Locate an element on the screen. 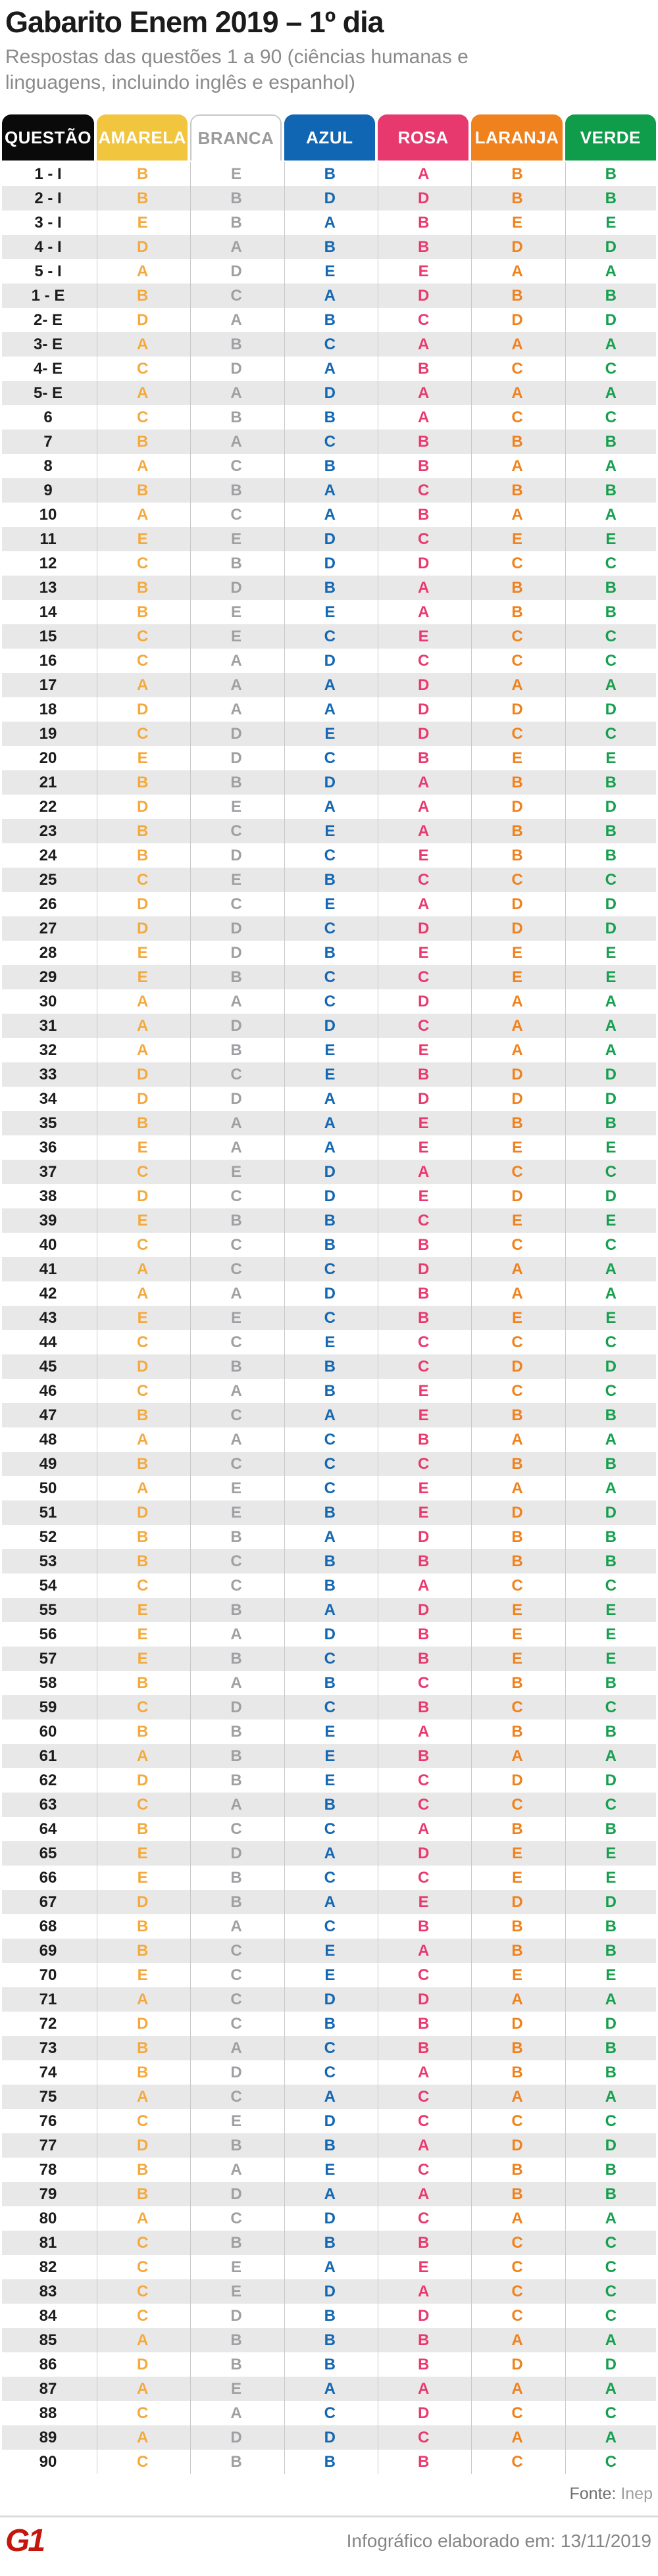 This screenshot has width=658, height=2576. question-cell: 46 is located at coordinates (48, 1390).